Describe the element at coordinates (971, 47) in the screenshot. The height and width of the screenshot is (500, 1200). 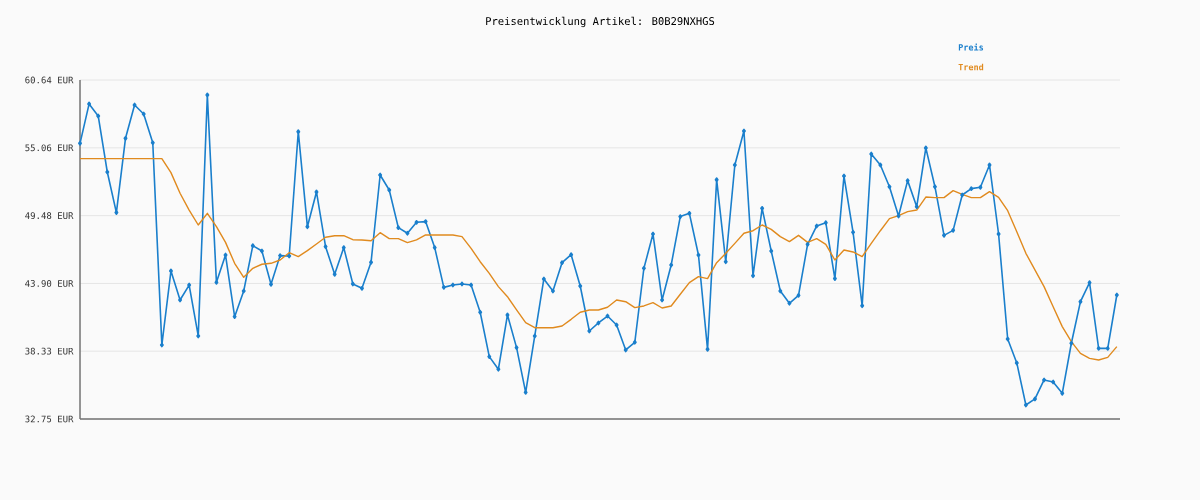
I see `text: Preis` at that location.